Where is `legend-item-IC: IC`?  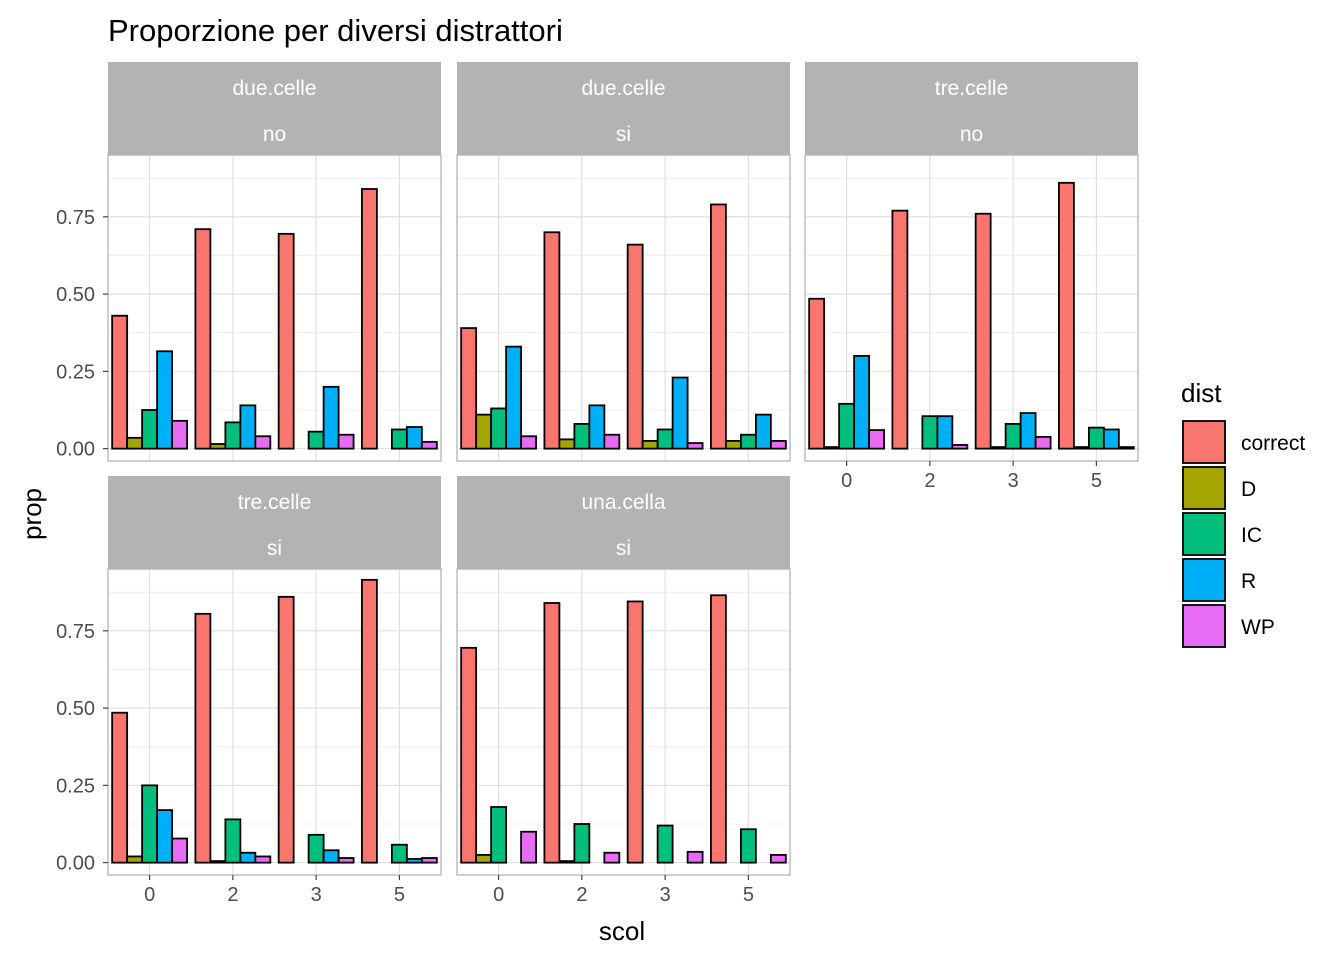
legend-item-IC: IC is located at coordinates (1222, 534).